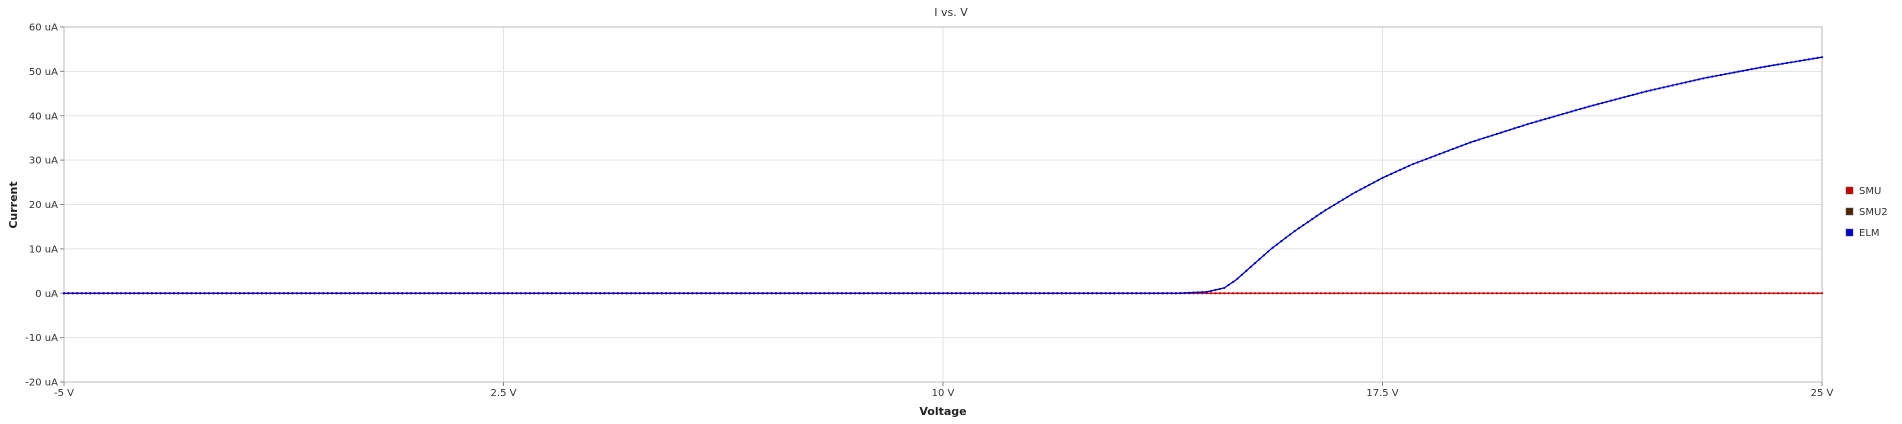  What do you see at coordinates (43, 205) in the screenshot?
I see `y-tick-label: 20 uA` at bounding box center [43, 205].